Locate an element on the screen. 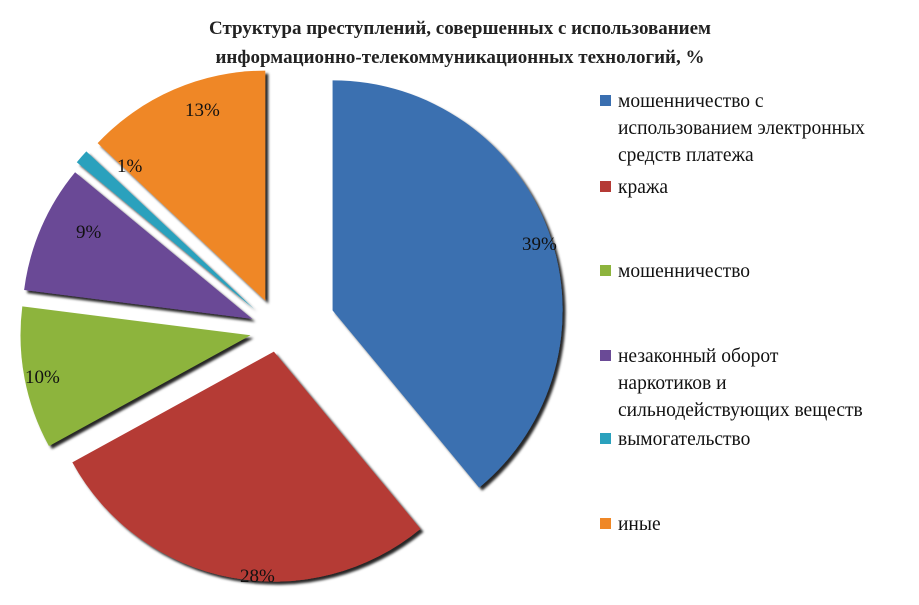 The height and width of the screenshot is (605, 919). pie-slice-2: кража is located at coordinates (246, 466).